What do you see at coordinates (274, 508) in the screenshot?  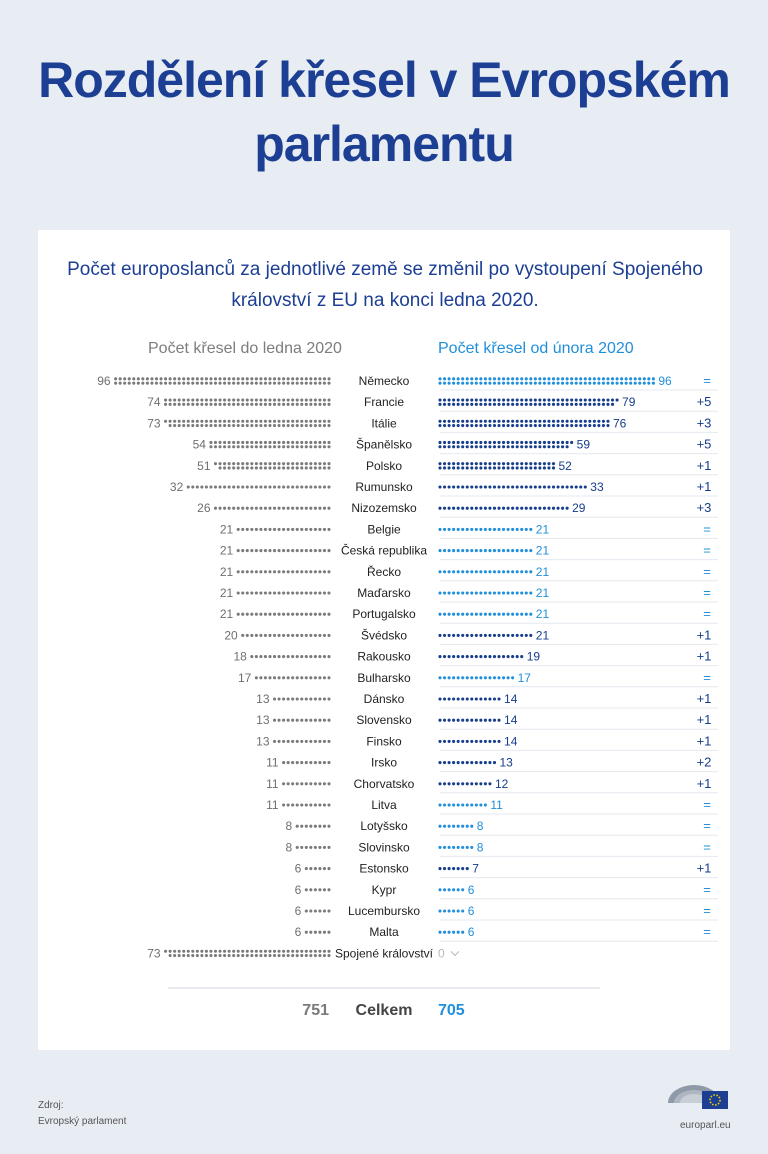 I see `row-7-before-dot` at bounding box center [274, 508].